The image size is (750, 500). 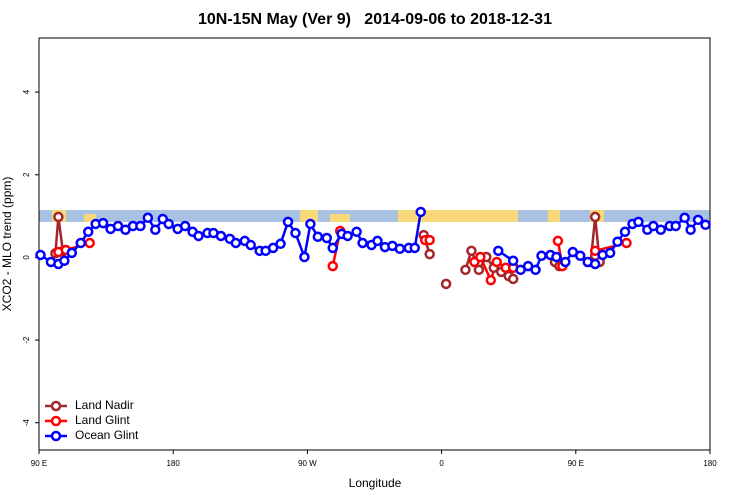 I want to click on x-tick-label: 0, so click(x=441, y=463).